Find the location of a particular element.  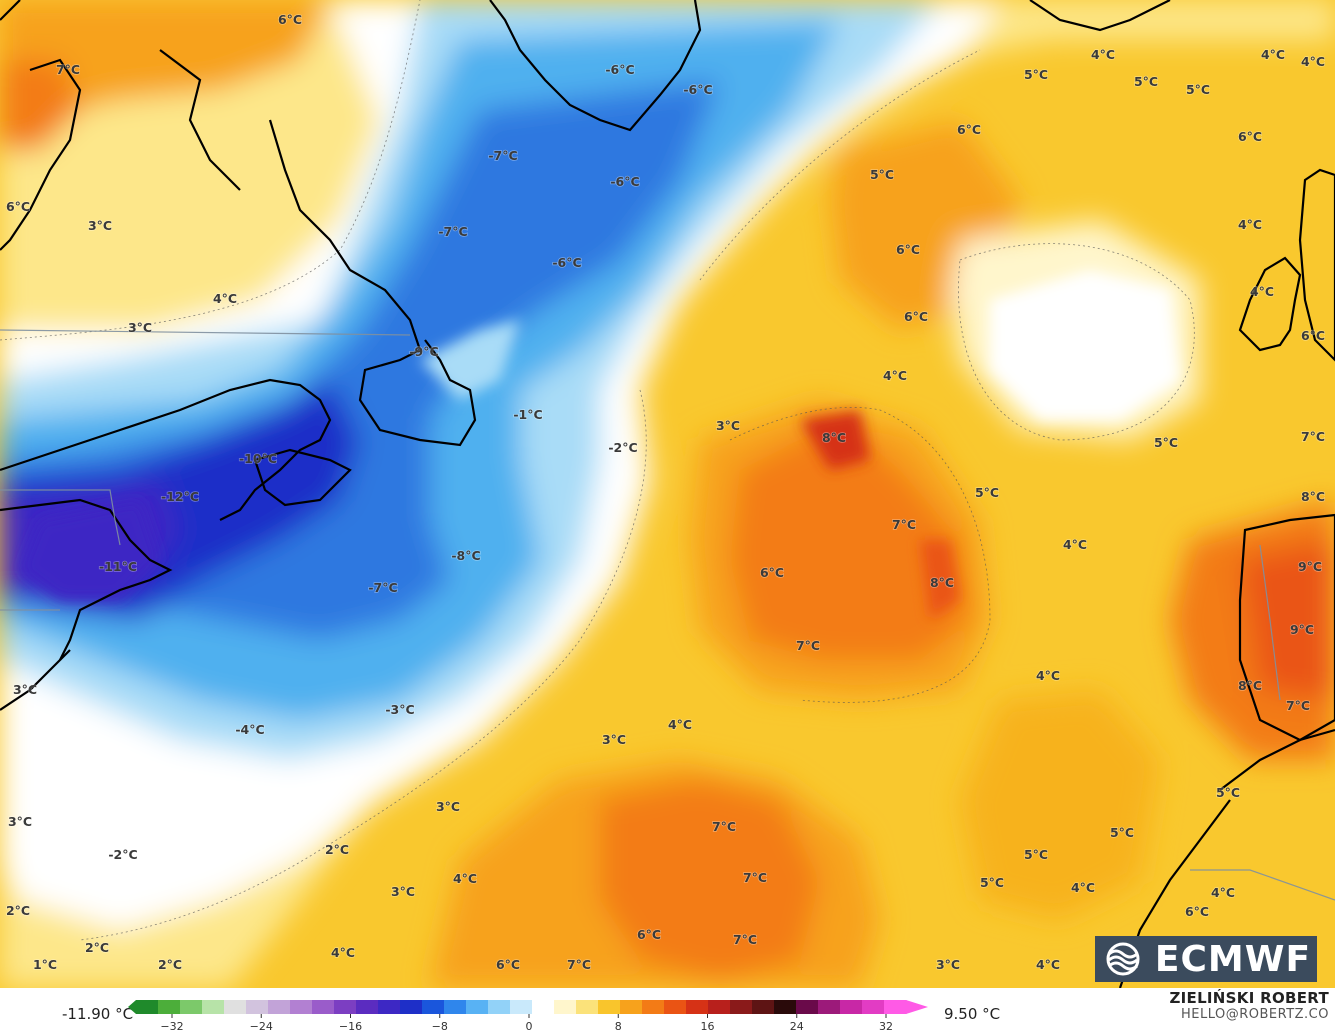

author-name: ZIELIŃSKI ROBERT is located at coordinates (1249, 998).